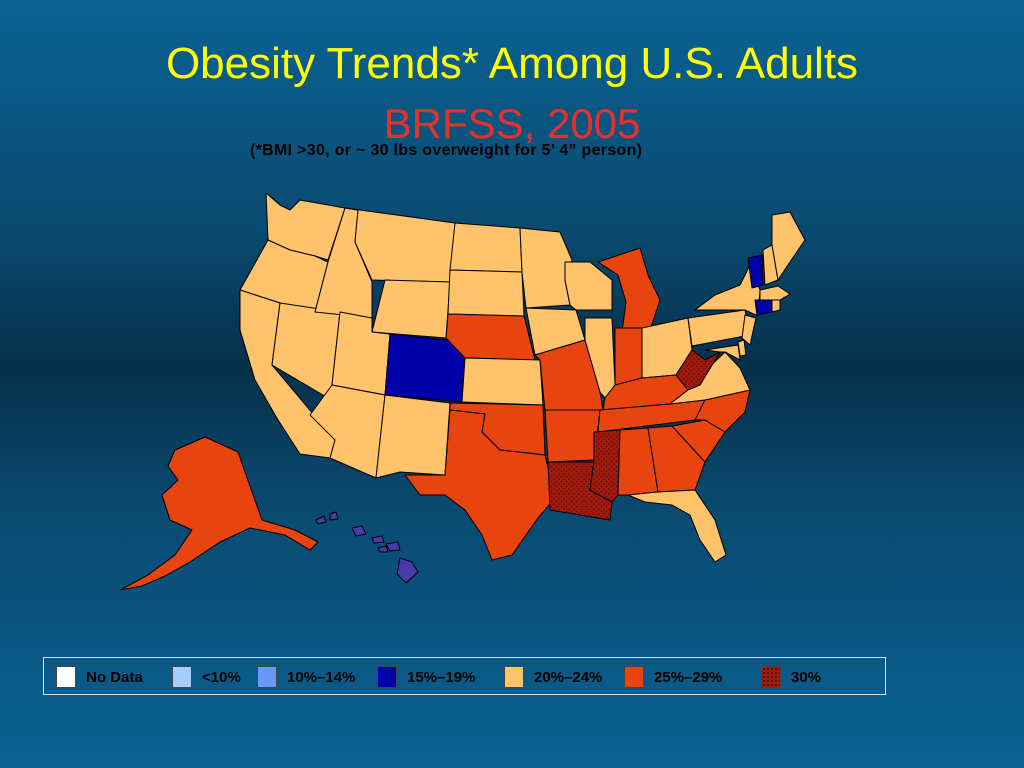 This screenshot has height=768, width=1024. I want to click on state-TX, so click(480, 485).